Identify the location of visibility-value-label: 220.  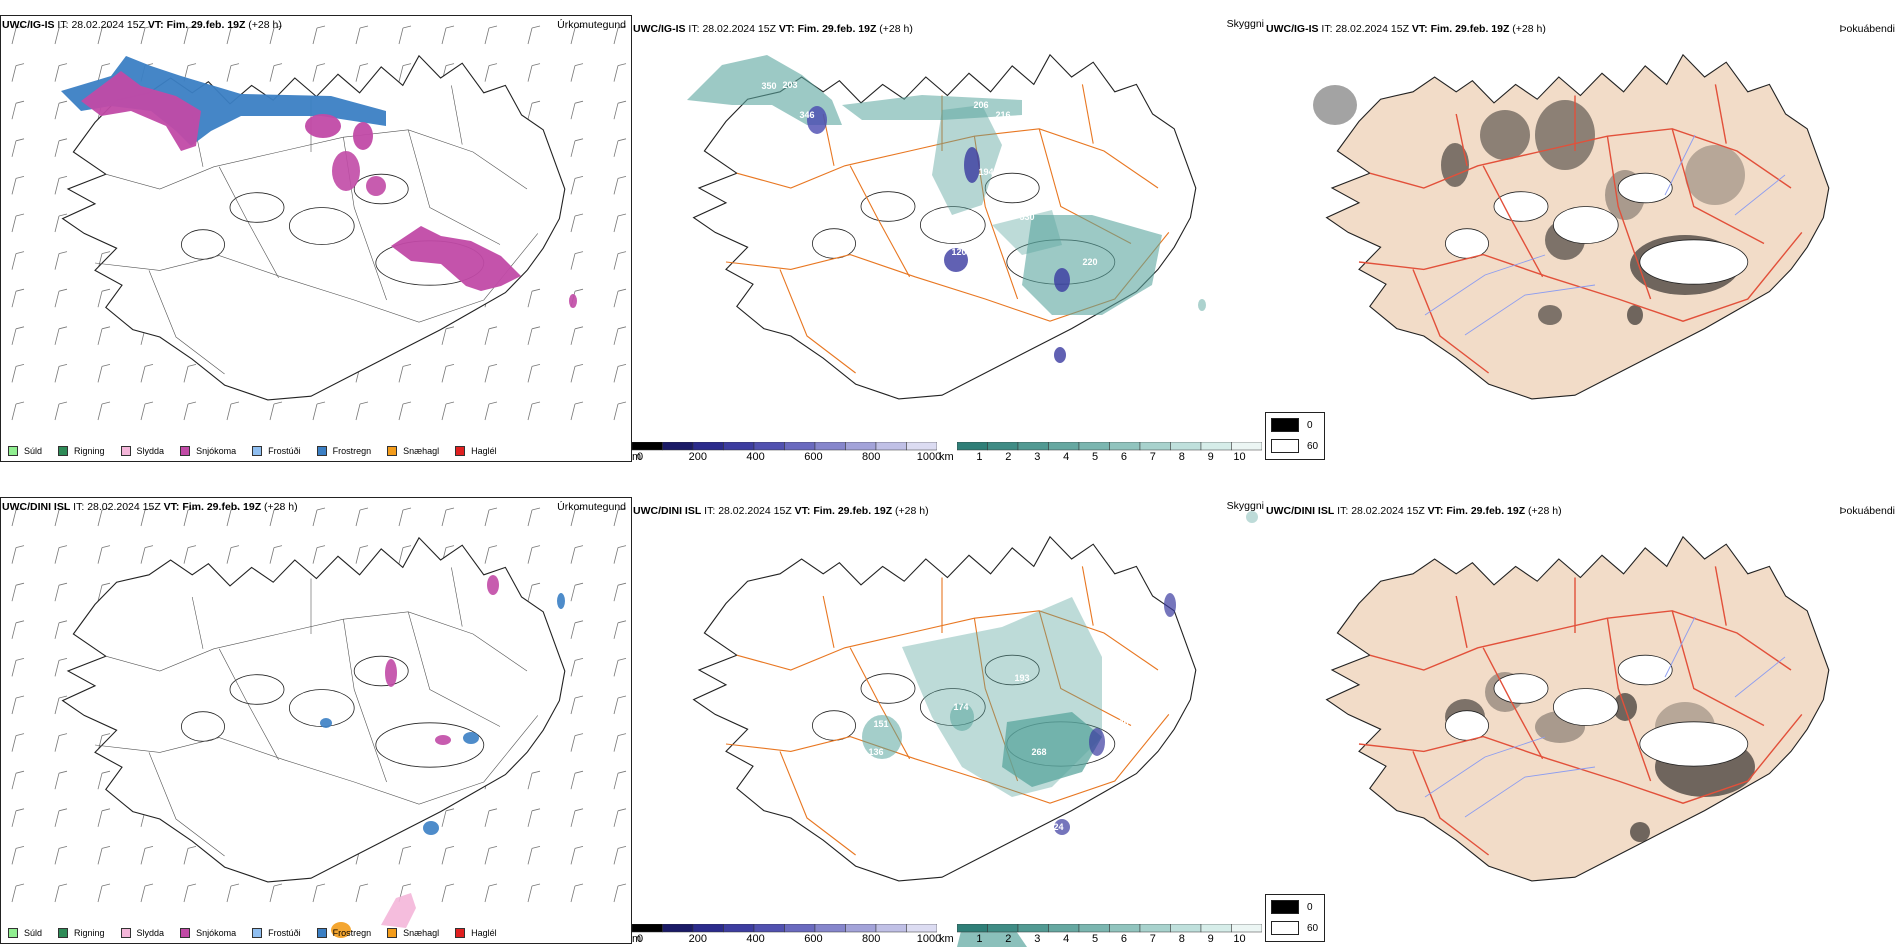
(1089, 262).